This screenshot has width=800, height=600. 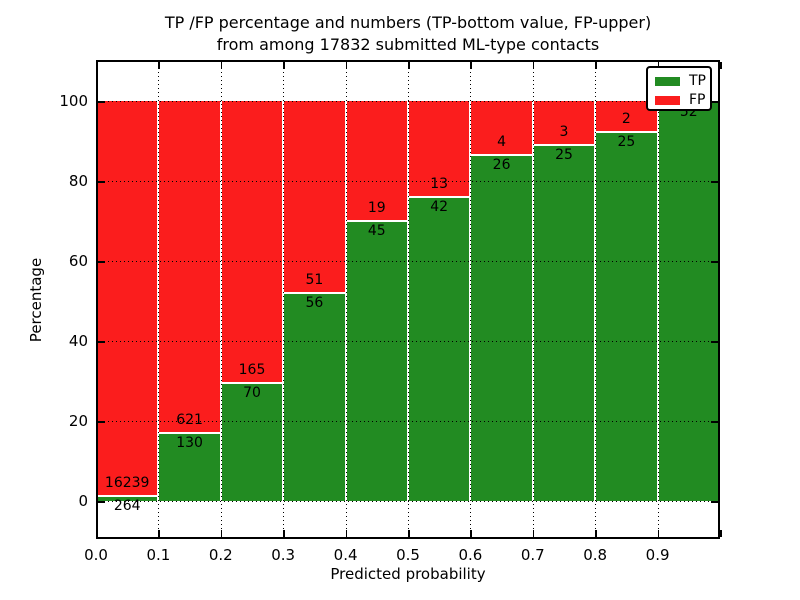 I want to click on y-tick-label: 20, so click(x=78, y=421).